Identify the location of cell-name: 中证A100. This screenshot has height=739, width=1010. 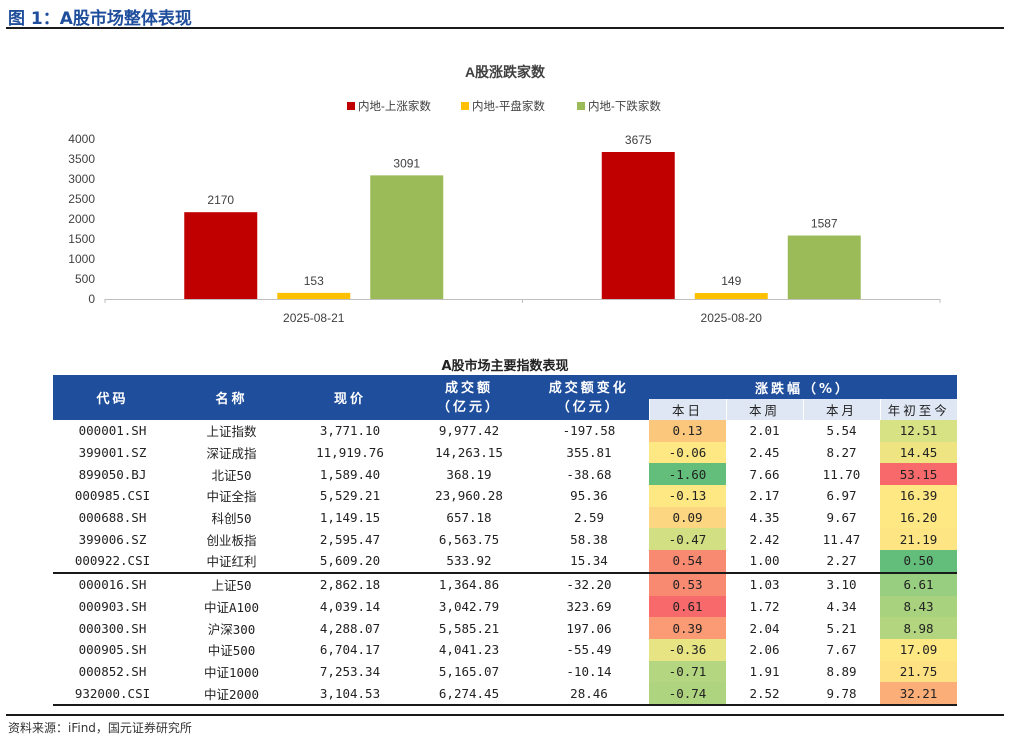
(231, 607).